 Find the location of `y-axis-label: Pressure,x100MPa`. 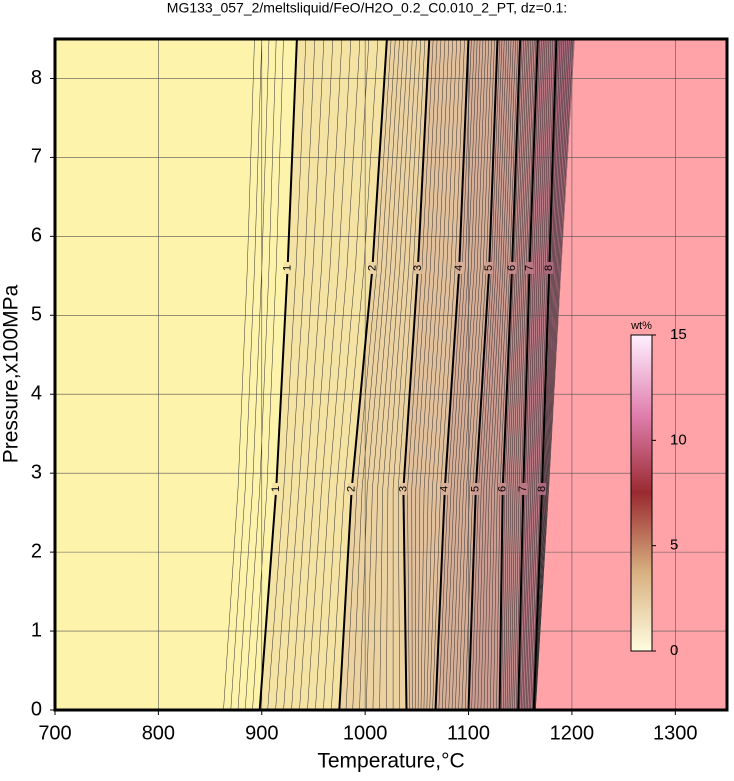

y-axis-label: Pressure,x100MPa is located at coordinates (11, 373).